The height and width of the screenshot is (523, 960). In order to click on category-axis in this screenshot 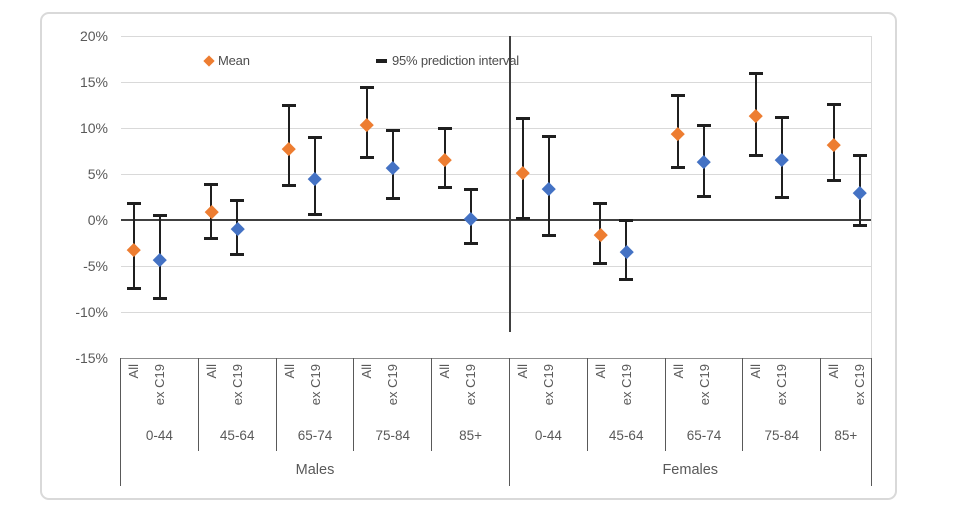, I will do `click(496, 358)`.